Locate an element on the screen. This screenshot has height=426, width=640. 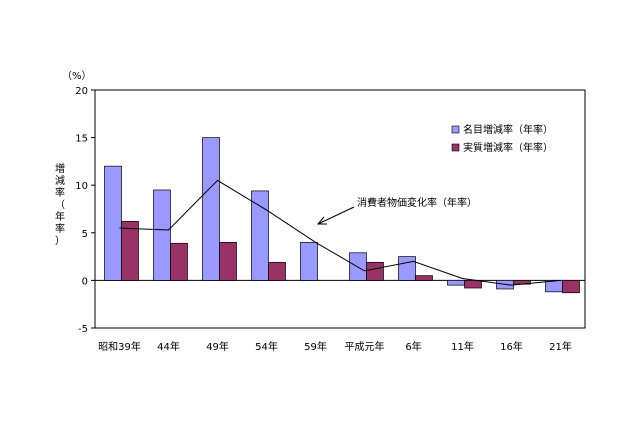
legend-swatch-real is located at coordinates (455, 147).